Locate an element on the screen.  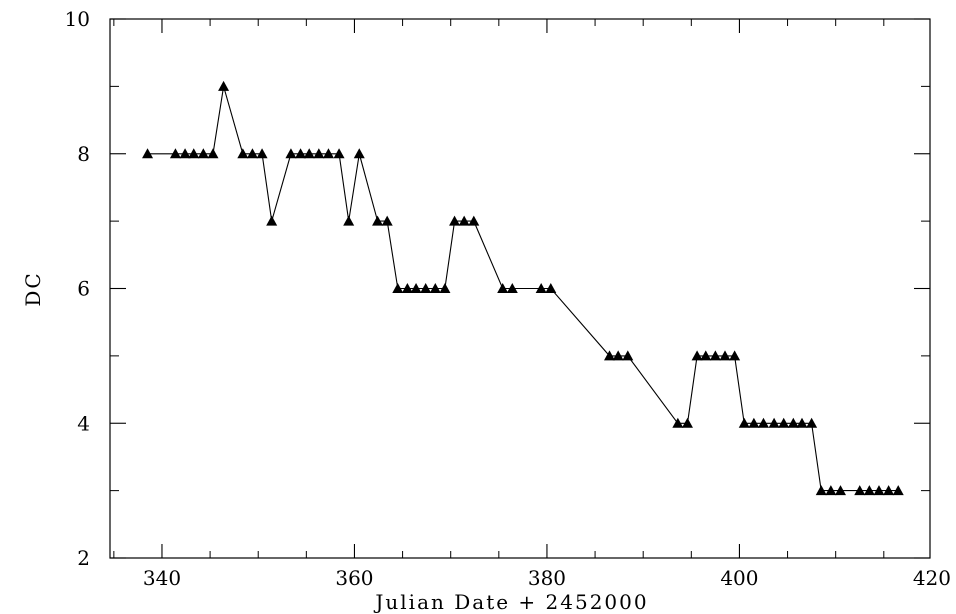
y-tick-labels: 2 4 6 8 10 is located at coordinates (77, 288).